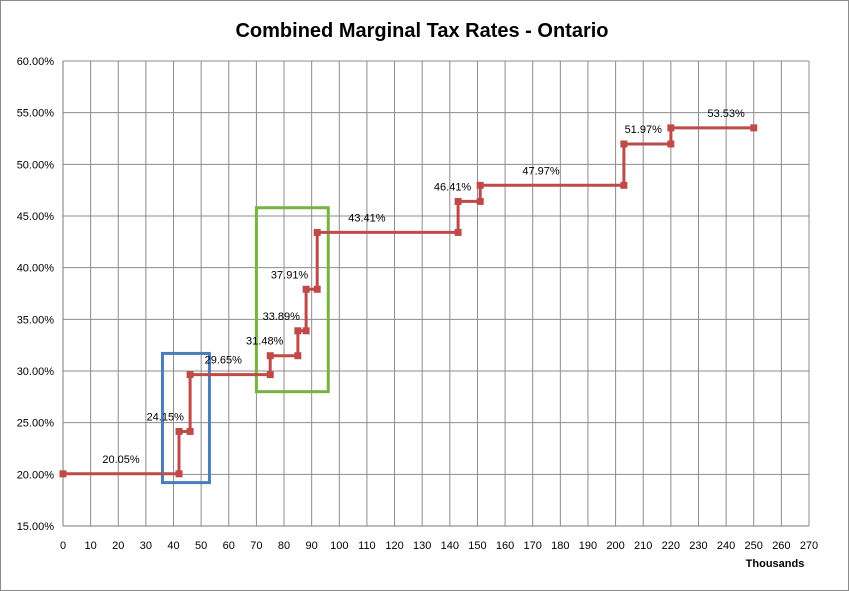 Image resolution: width=849 pixels, height=591 pixels. Describe the element at coordinates (505, 546) in the screenshot. I see `x-tick-label: 160` at that location.